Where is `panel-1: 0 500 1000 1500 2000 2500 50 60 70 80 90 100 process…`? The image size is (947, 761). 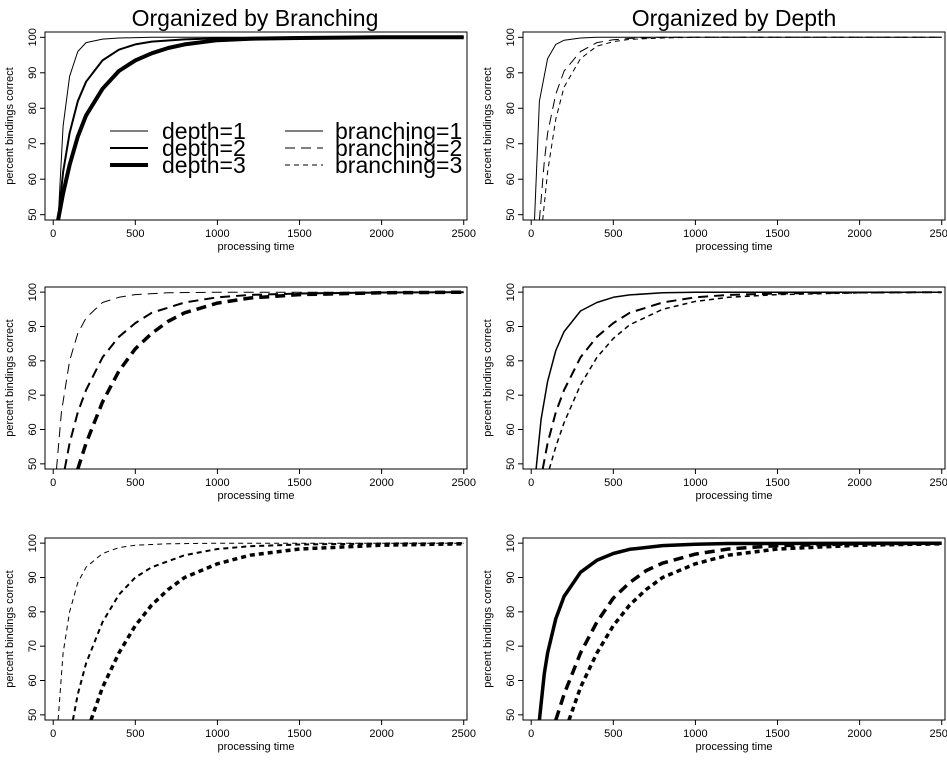 panel-1: 0 500 1000 1500 2000 2500 50 60 70 80 90 100 process… is located at coordinates (240, 140).